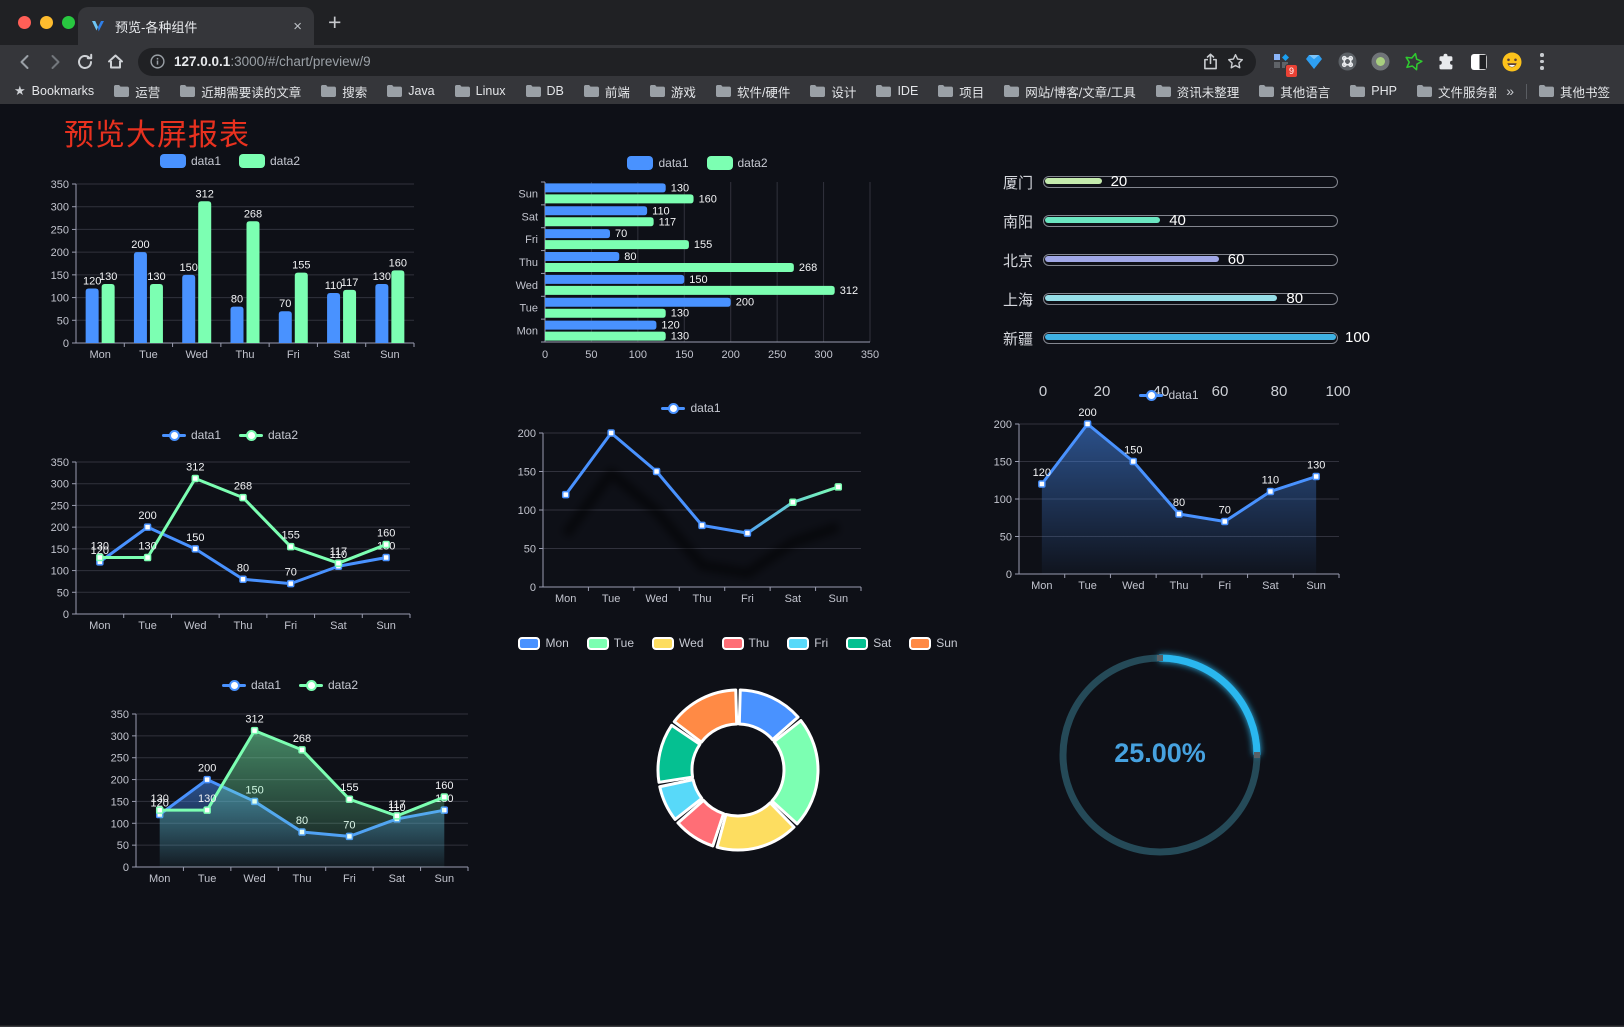 The image size is (1624, 1027). I want to click on svg-text: 130, so click(156, 277).